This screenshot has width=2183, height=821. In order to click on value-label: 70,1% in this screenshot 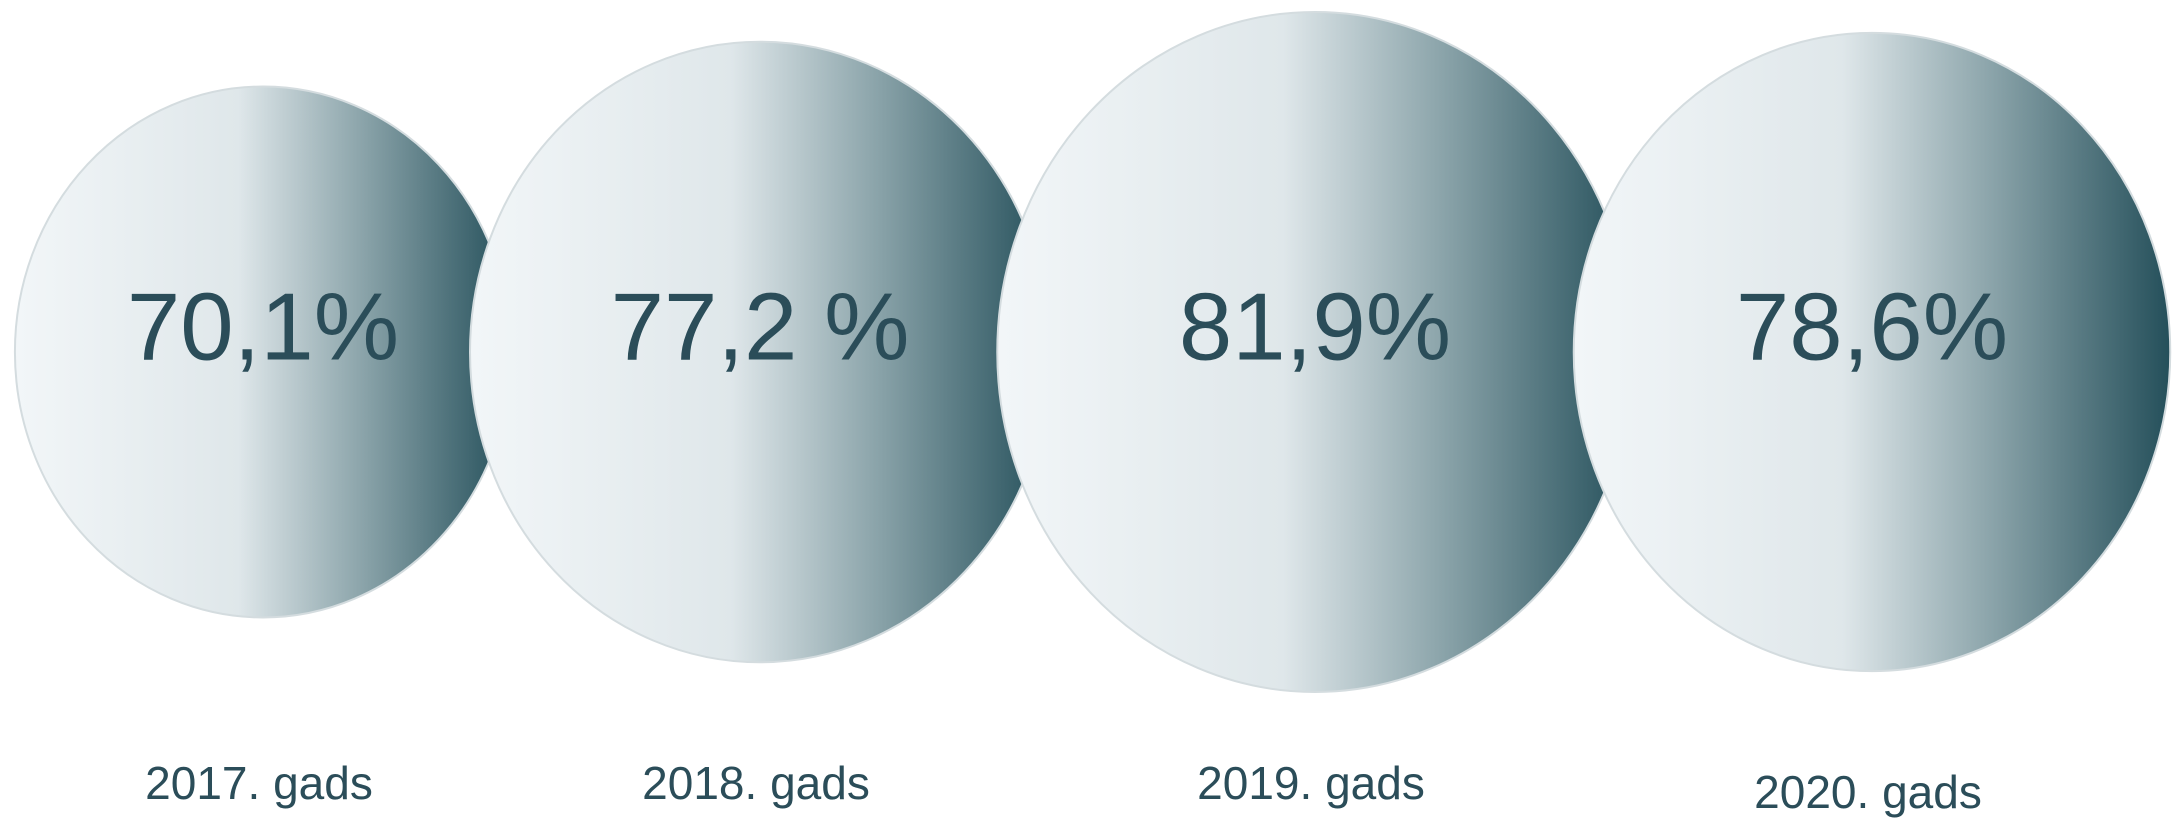, I will do `click(263, 326)`.